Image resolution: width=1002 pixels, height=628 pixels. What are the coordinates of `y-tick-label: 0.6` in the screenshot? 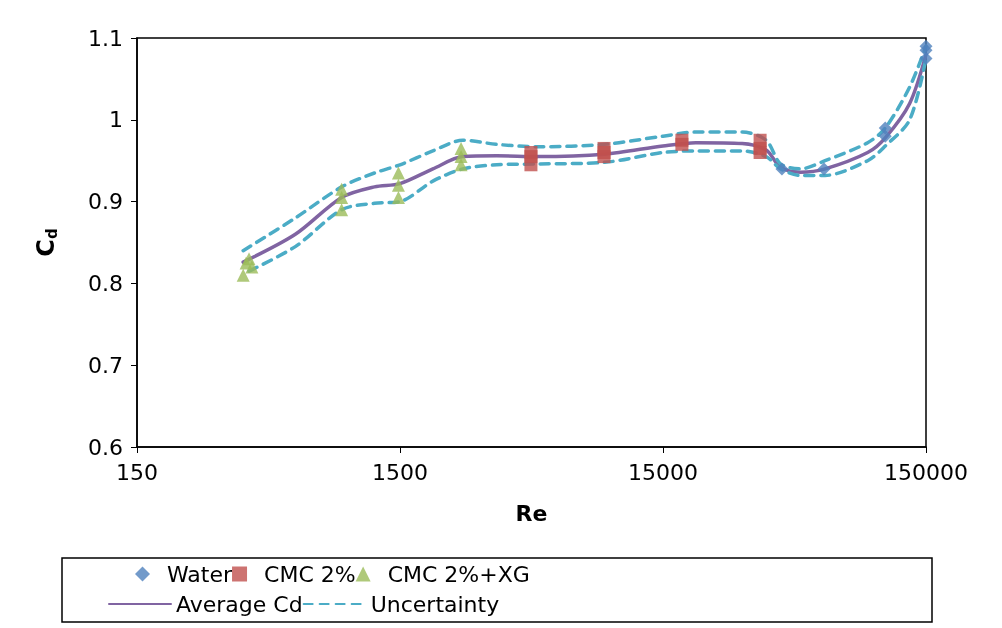 It's located at (105, 447).